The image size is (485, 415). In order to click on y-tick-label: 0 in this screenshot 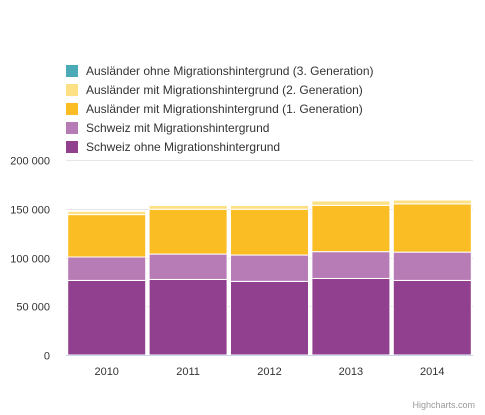, I will do `click(47, 357)`.